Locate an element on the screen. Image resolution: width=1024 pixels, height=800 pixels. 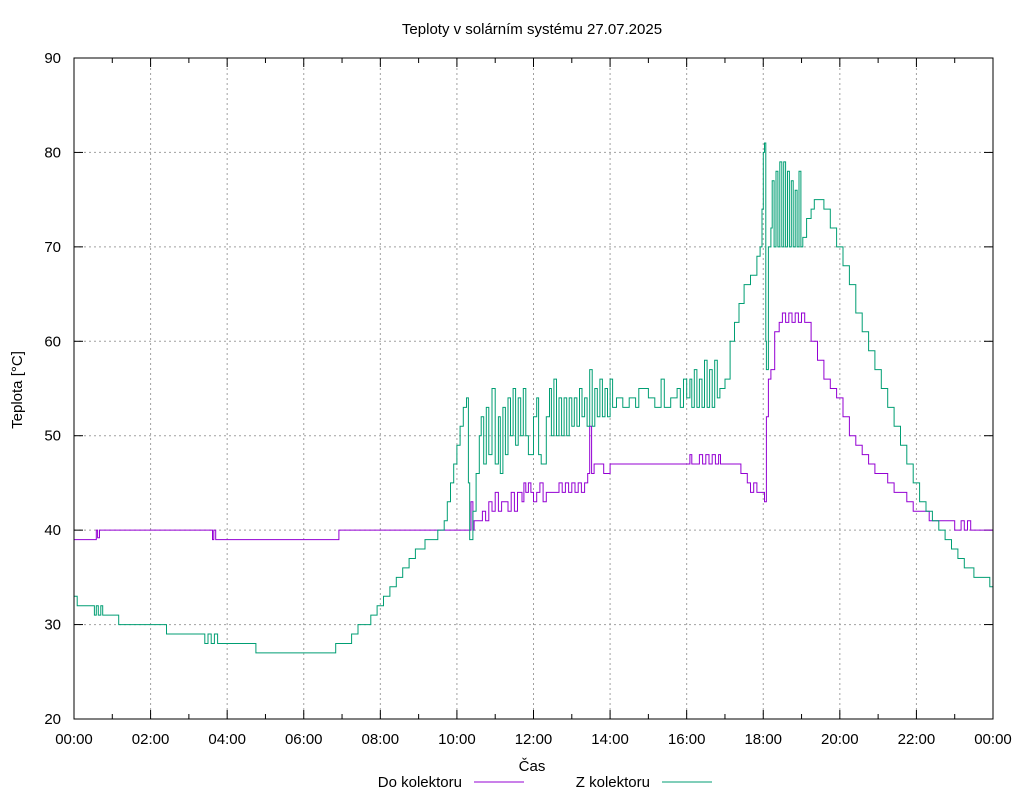
x-tick-label: 20:00 is located at coordinates (840, 739).